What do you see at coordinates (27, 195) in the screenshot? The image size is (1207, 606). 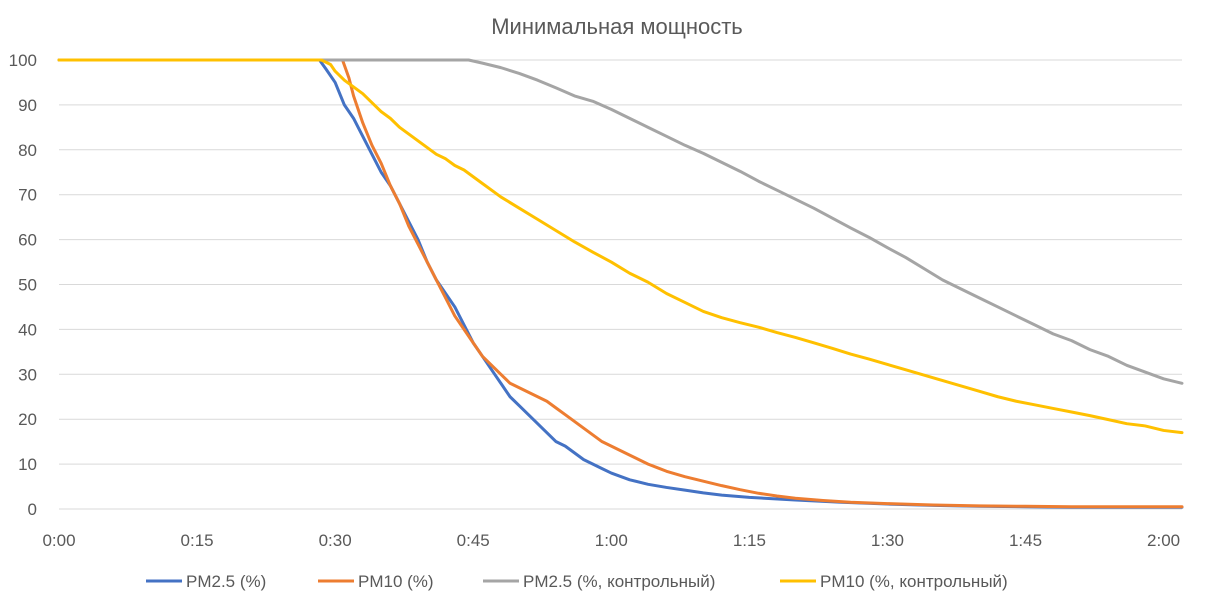 I see `y-tick-label: 70` at bounding box center [27, 195].